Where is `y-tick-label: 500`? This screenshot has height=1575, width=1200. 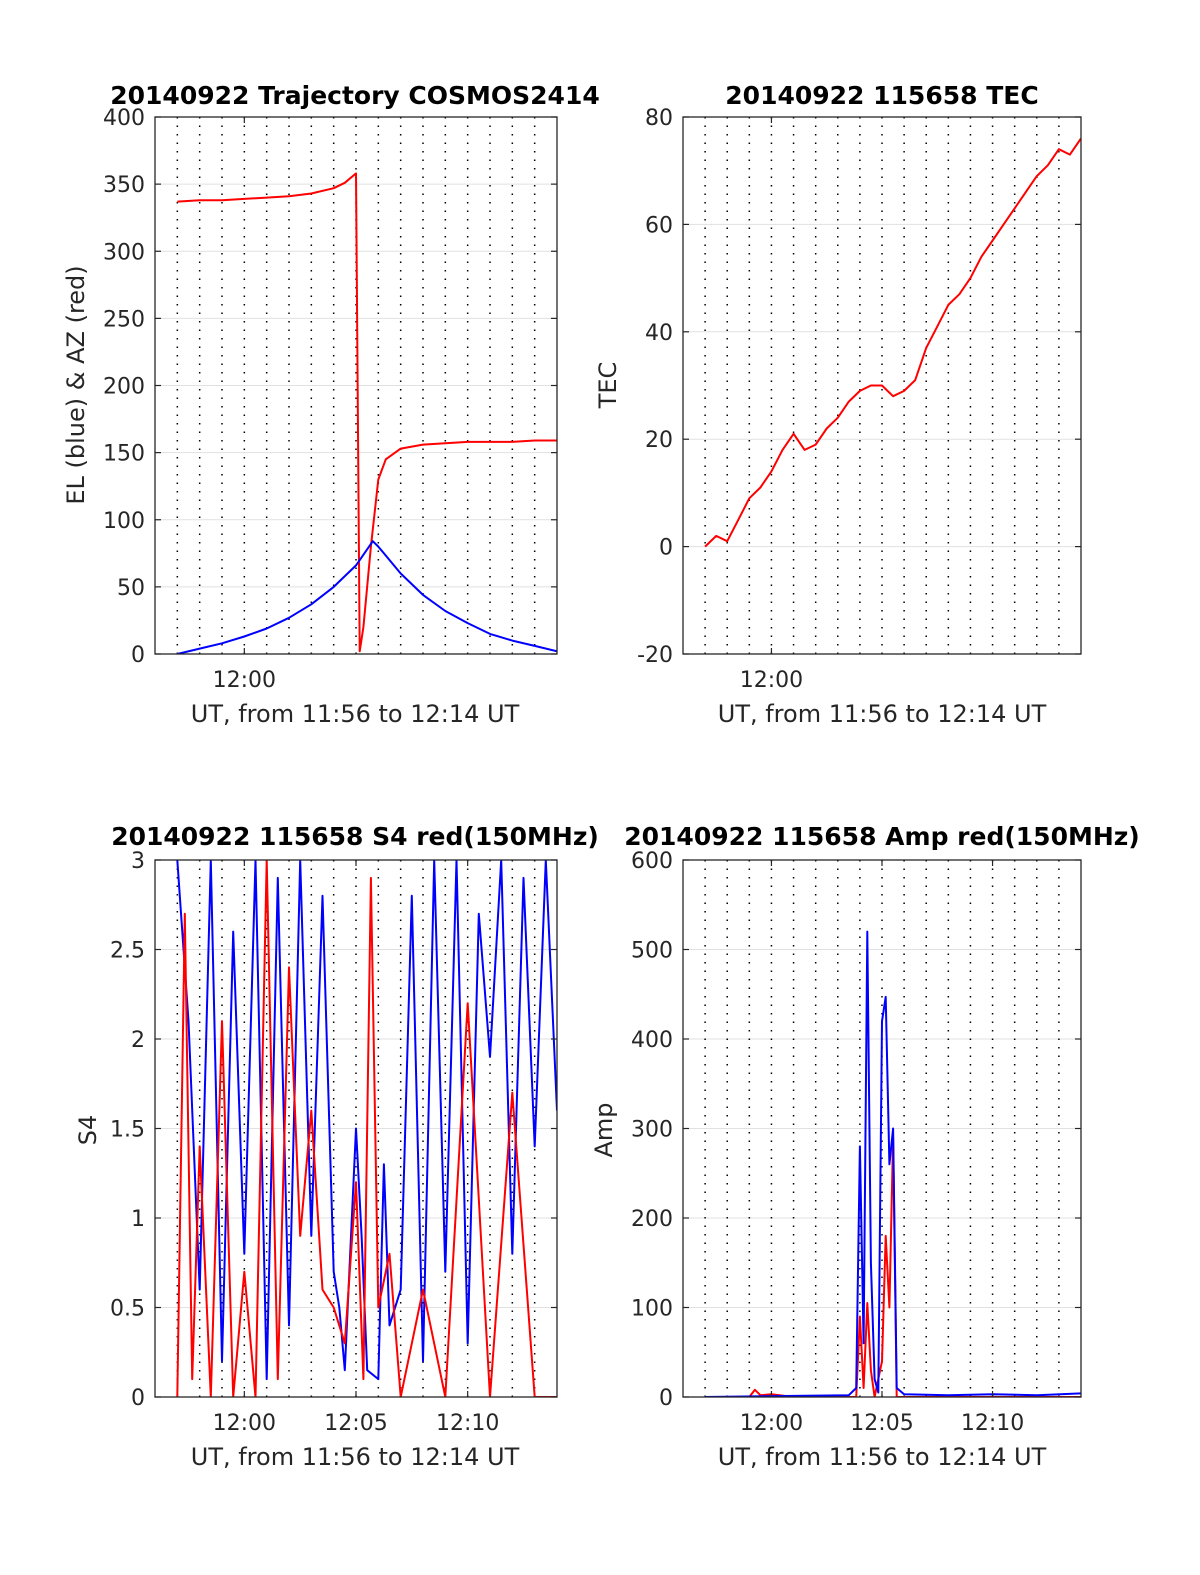 y-tick-label: 500 is located at coordinates (652, 951).